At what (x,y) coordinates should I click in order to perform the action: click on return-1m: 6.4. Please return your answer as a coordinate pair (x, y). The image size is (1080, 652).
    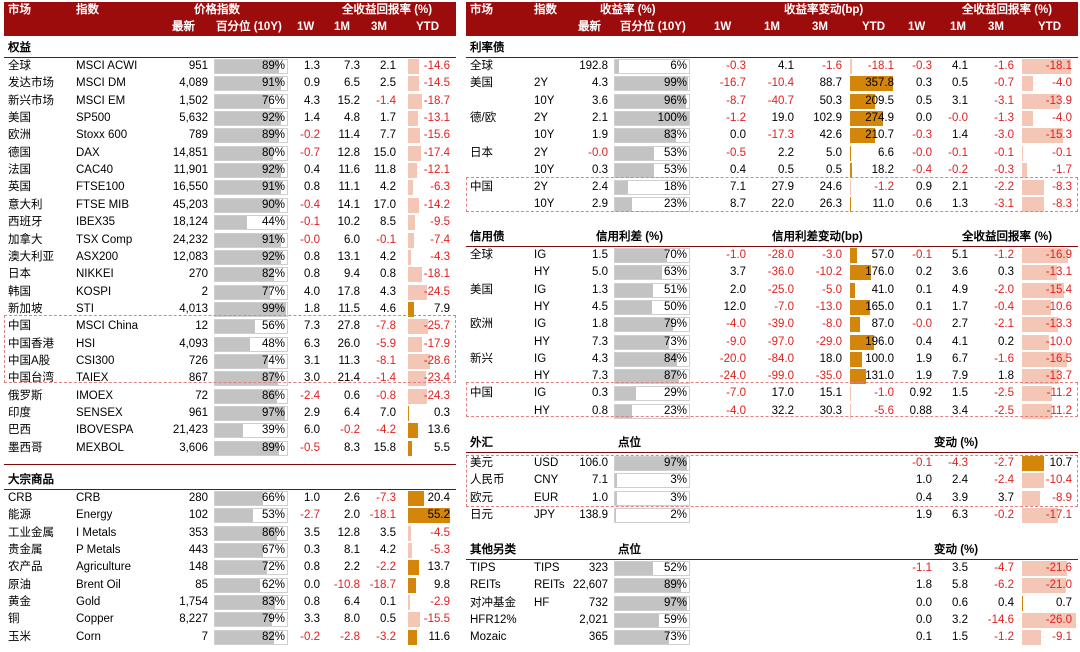
    Looking at the image, I should click on (352, 602).